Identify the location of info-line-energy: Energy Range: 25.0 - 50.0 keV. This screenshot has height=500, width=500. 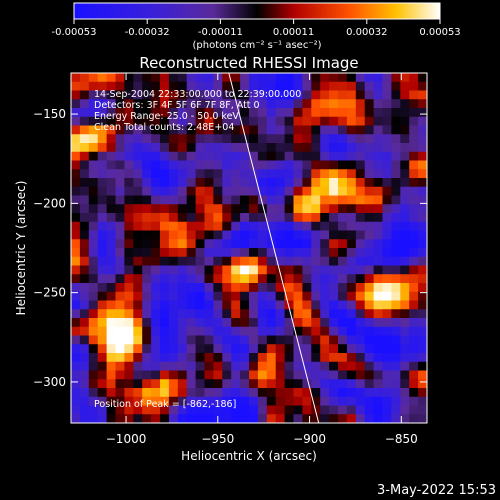
(166, 116).